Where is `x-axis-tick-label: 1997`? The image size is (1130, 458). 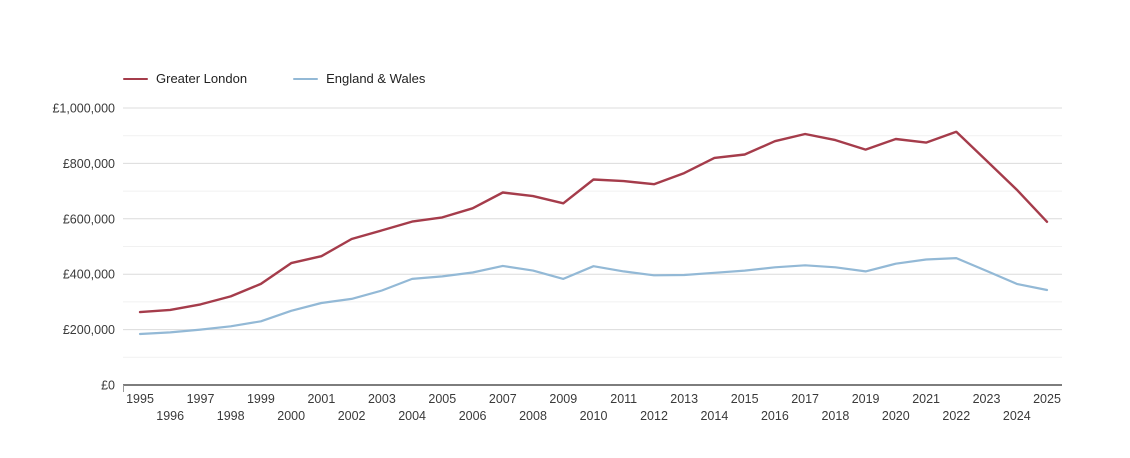
x-axis-tick-label: 1997 is located at coordinates (201, 399).